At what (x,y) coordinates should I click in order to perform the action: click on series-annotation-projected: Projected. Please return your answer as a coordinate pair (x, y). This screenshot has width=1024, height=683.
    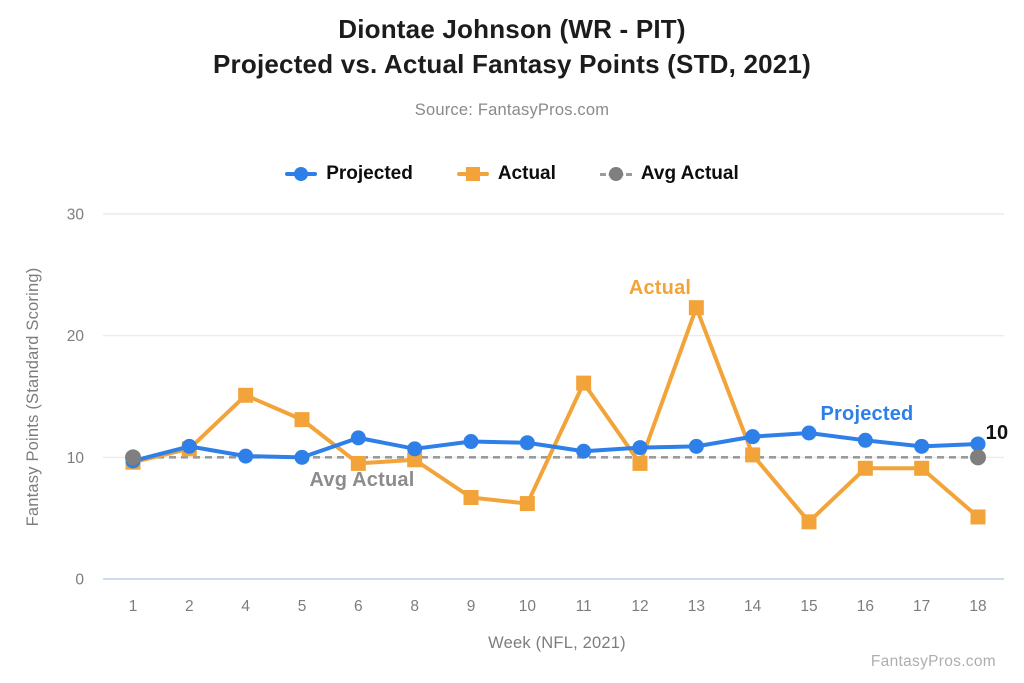
    Looking at the image, I should click on (867, 414).